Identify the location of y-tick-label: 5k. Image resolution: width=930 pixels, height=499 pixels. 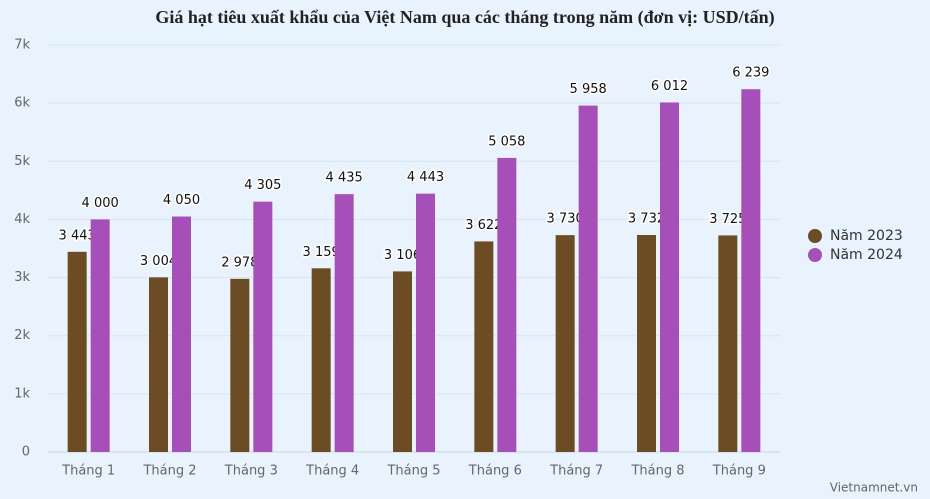
(22, 161).